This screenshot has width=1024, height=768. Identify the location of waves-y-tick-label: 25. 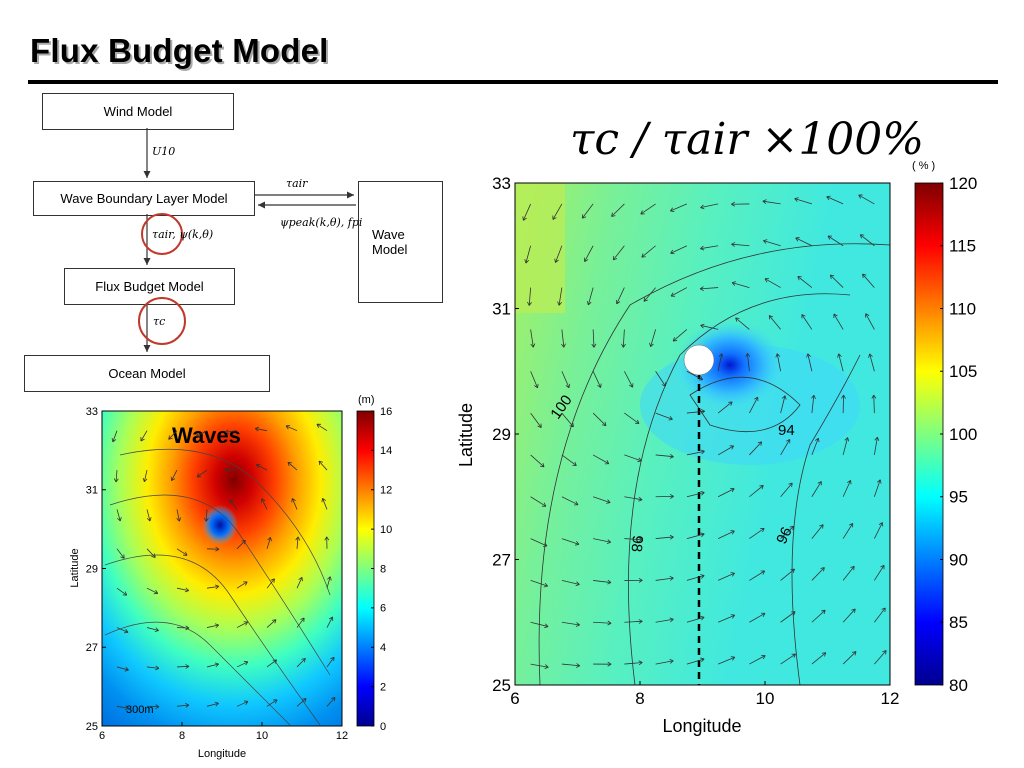
(92, 727).